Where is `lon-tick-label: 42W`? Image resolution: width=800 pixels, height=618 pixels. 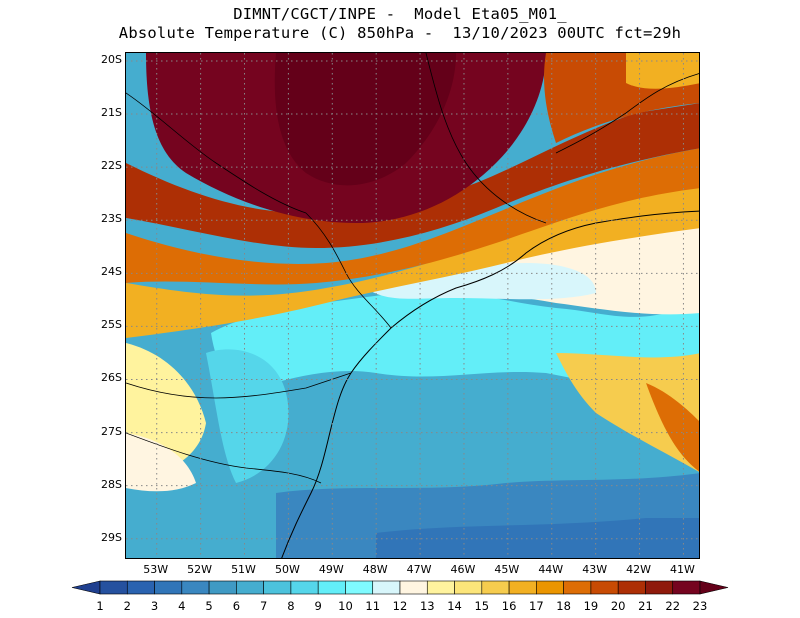 lon-tick-label: 42W is located at coordinates (638, 569).